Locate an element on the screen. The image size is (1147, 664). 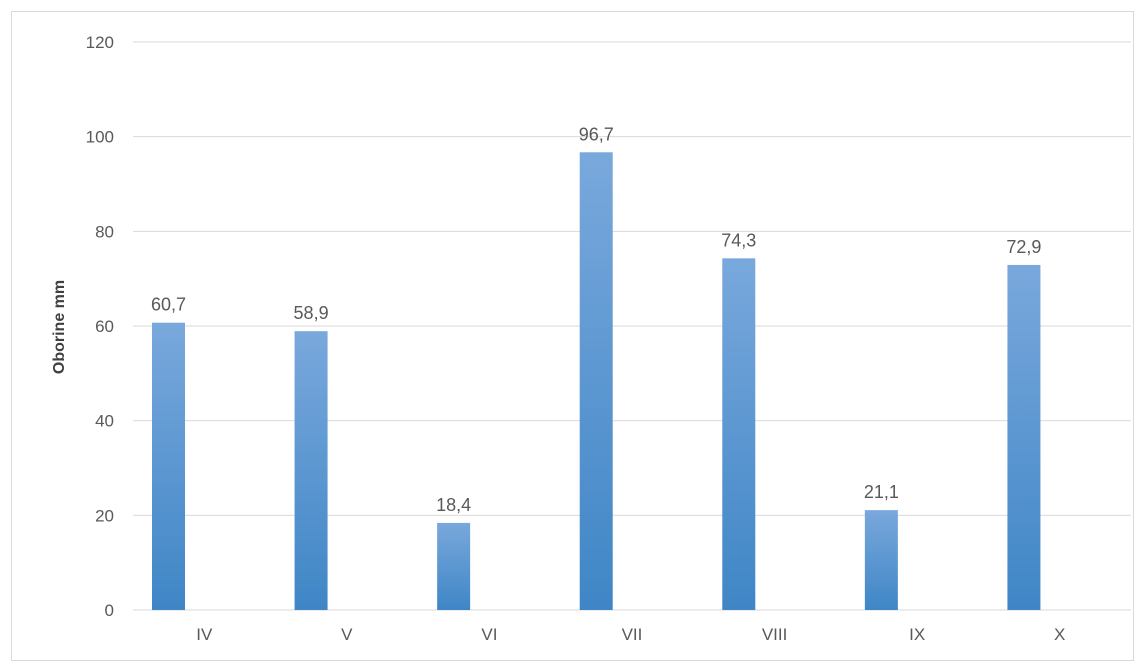
x-axis-ticks: IV V VI VII VIII IX X is located at coordinates (630, 634).